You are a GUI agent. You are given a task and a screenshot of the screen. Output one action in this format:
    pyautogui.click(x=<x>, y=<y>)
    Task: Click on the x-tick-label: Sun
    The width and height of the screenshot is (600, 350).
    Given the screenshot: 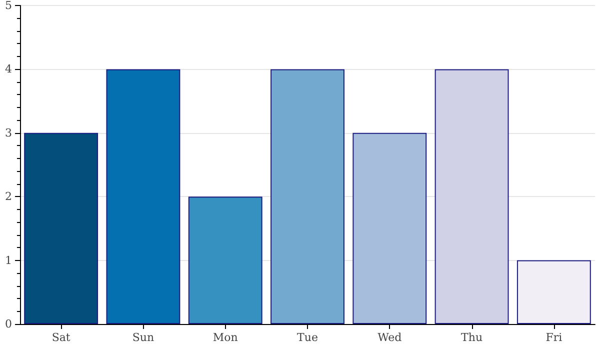 What is the action you would take?
    pyautogui.click(x=143, y=337)
    